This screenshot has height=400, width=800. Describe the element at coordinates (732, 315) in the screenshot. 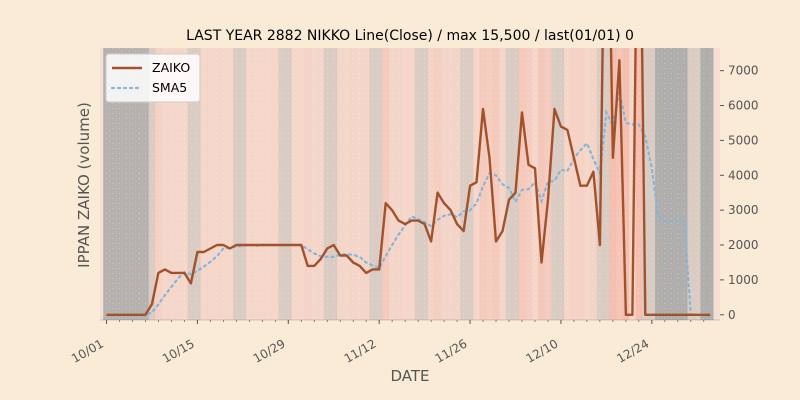

I see `y-tick-label: 0` at that location.